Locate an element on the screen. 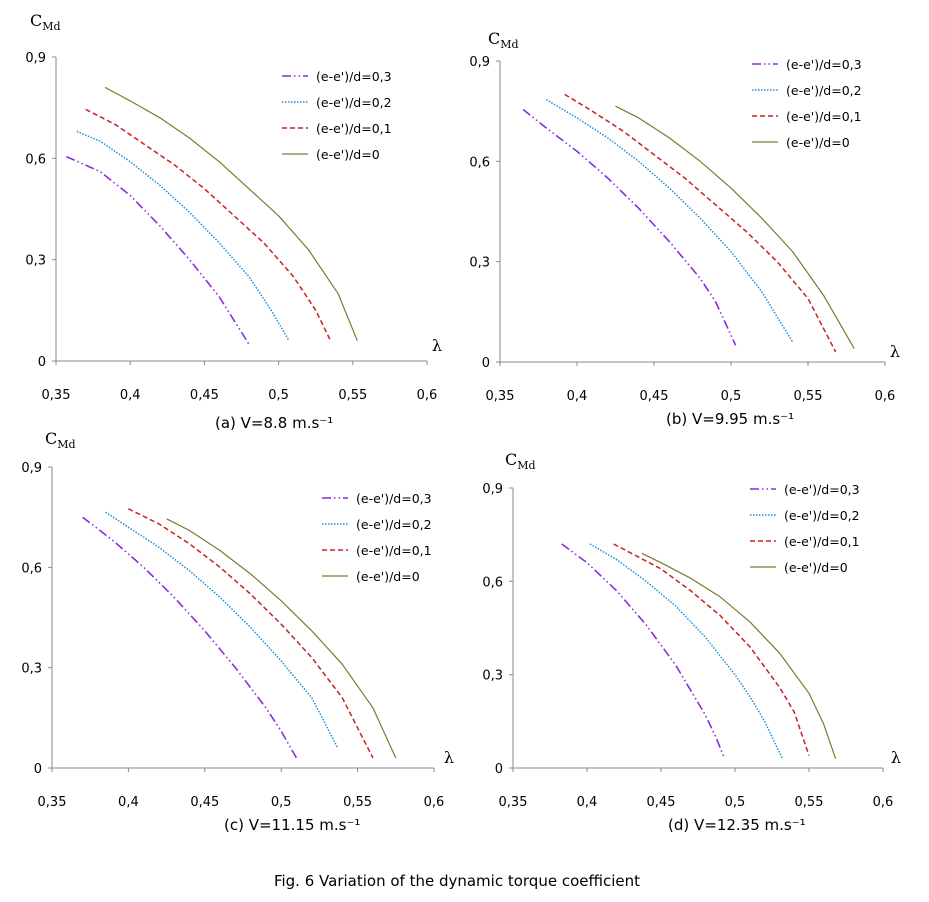 This screenshot has height=902, width=929. subplot-title: (a) V=8.8 m.s⁻¹ is located at coordinates (274, 423).